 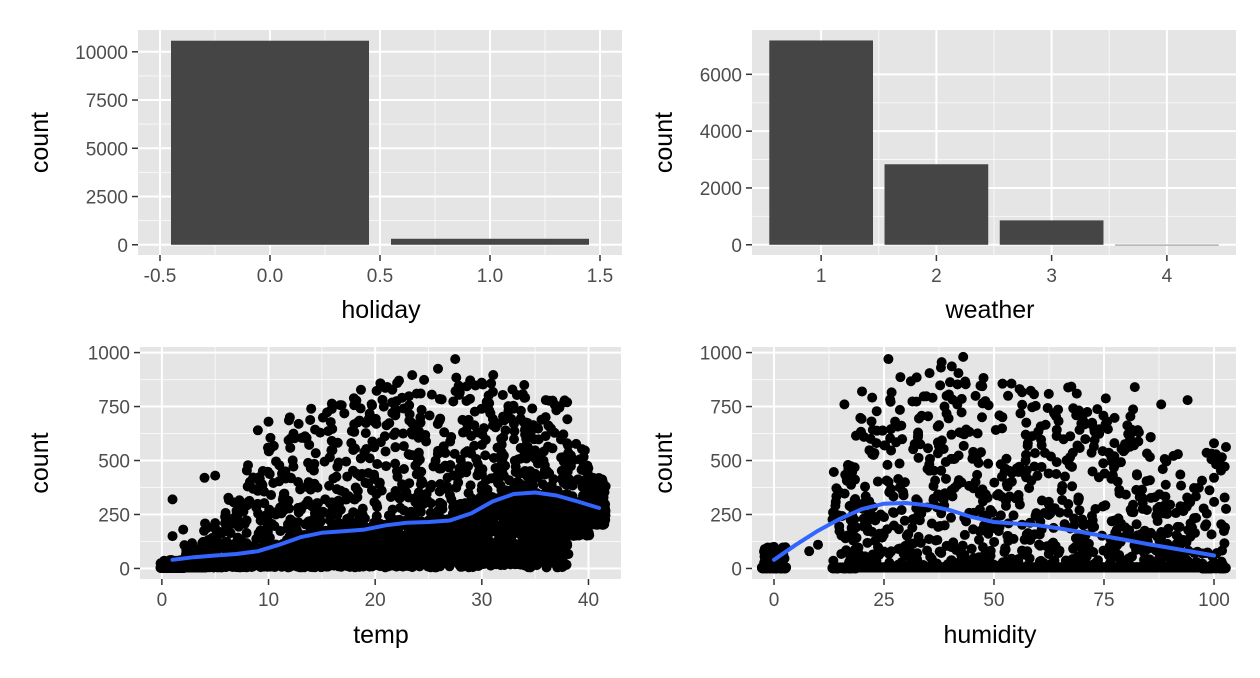 What do you see at coordinates (270, 276) in the screenshot?
I see `x-tick-label: 0.0` at bounding box center [270, 276].